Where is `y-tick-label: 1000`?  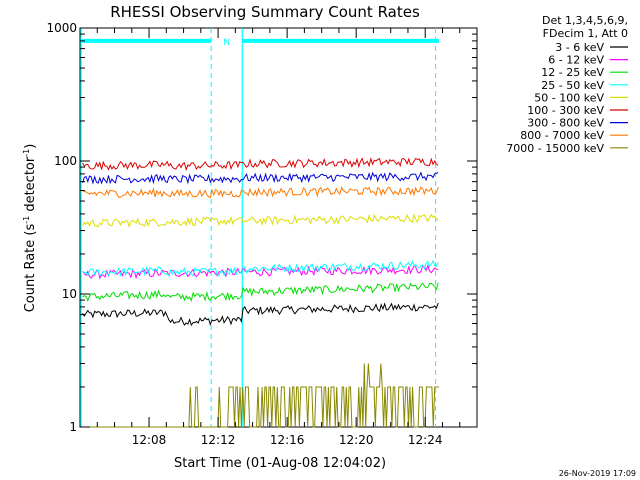
y-tick-label: 1000 is located at coordinates (61, 28).